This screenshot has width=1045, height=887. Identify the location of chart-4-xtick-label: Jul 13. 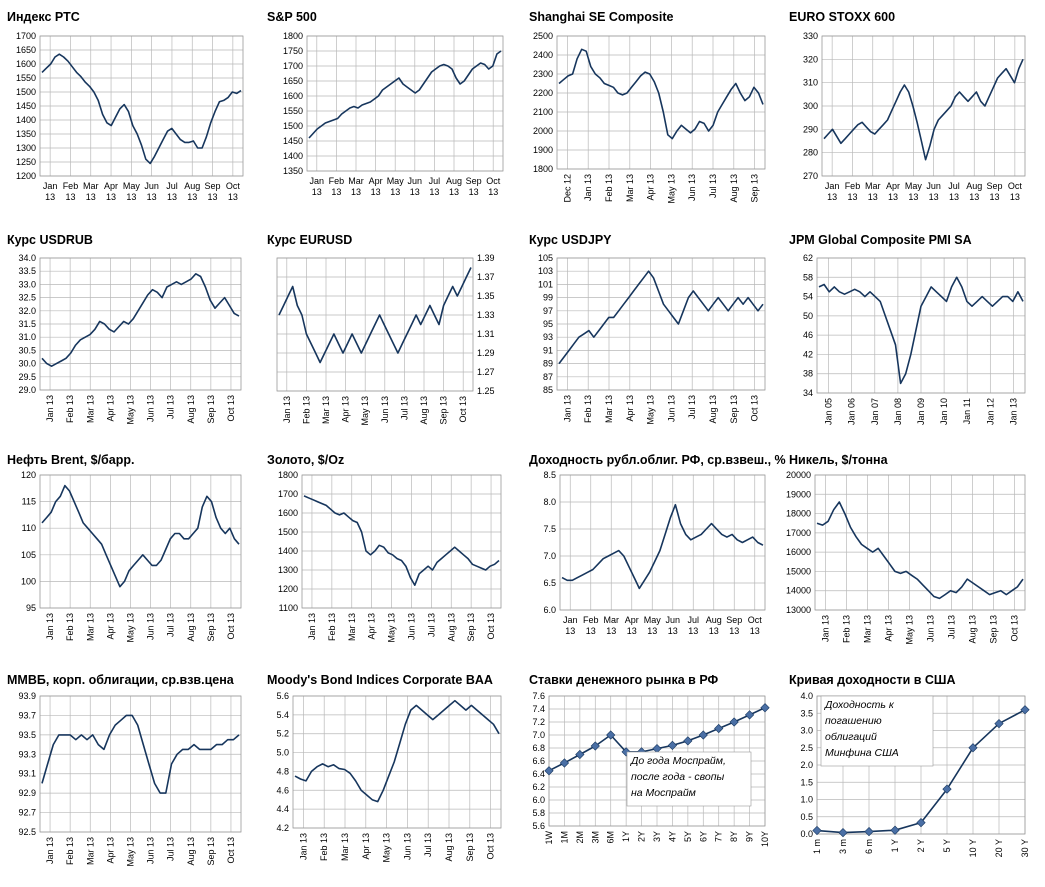
(954, 191).